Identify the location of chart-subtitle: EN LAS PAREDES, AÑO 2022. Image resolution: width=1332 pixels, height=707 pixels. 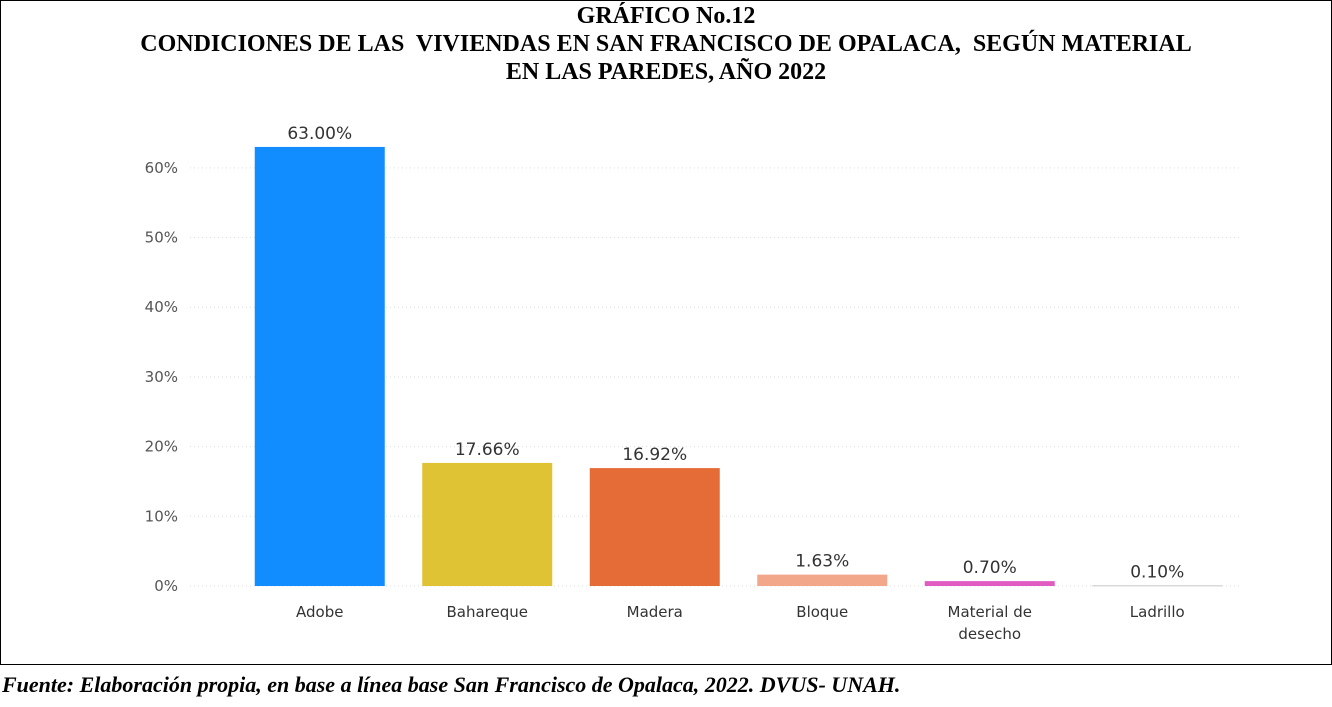
(666, 72).